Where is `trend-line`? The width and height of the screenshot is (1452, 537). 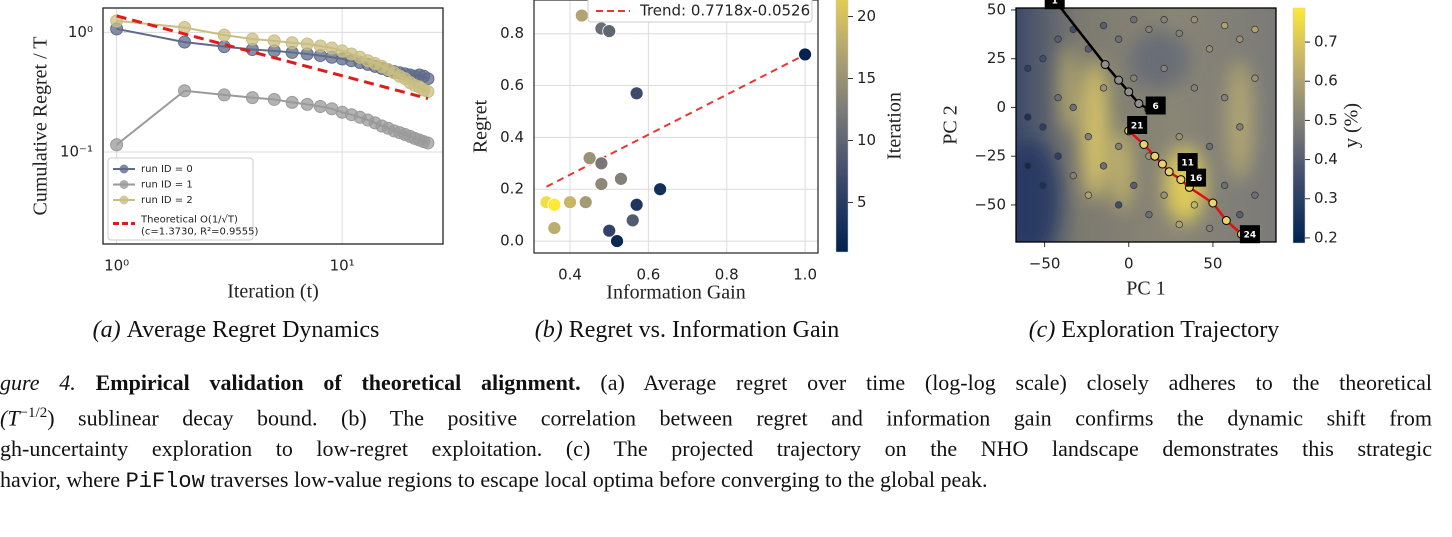 trend-line is located at coordinates (676, 120).